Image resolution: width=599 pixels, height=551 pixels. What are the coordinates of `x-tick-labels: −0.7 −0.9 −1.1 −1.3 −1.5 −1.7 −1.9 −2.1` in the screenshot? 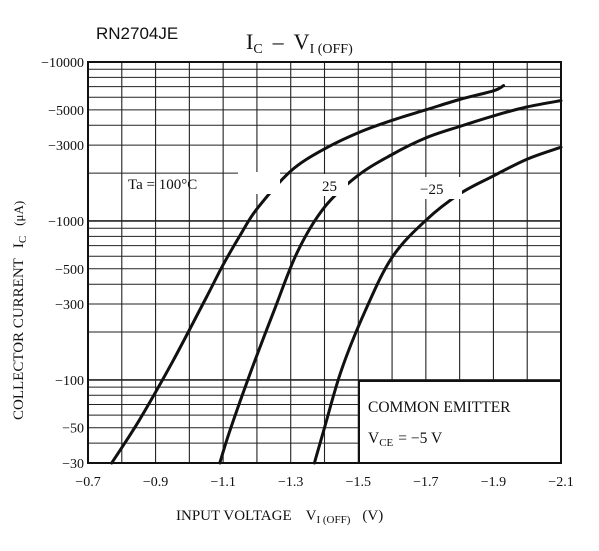 It's located at (324, 482).